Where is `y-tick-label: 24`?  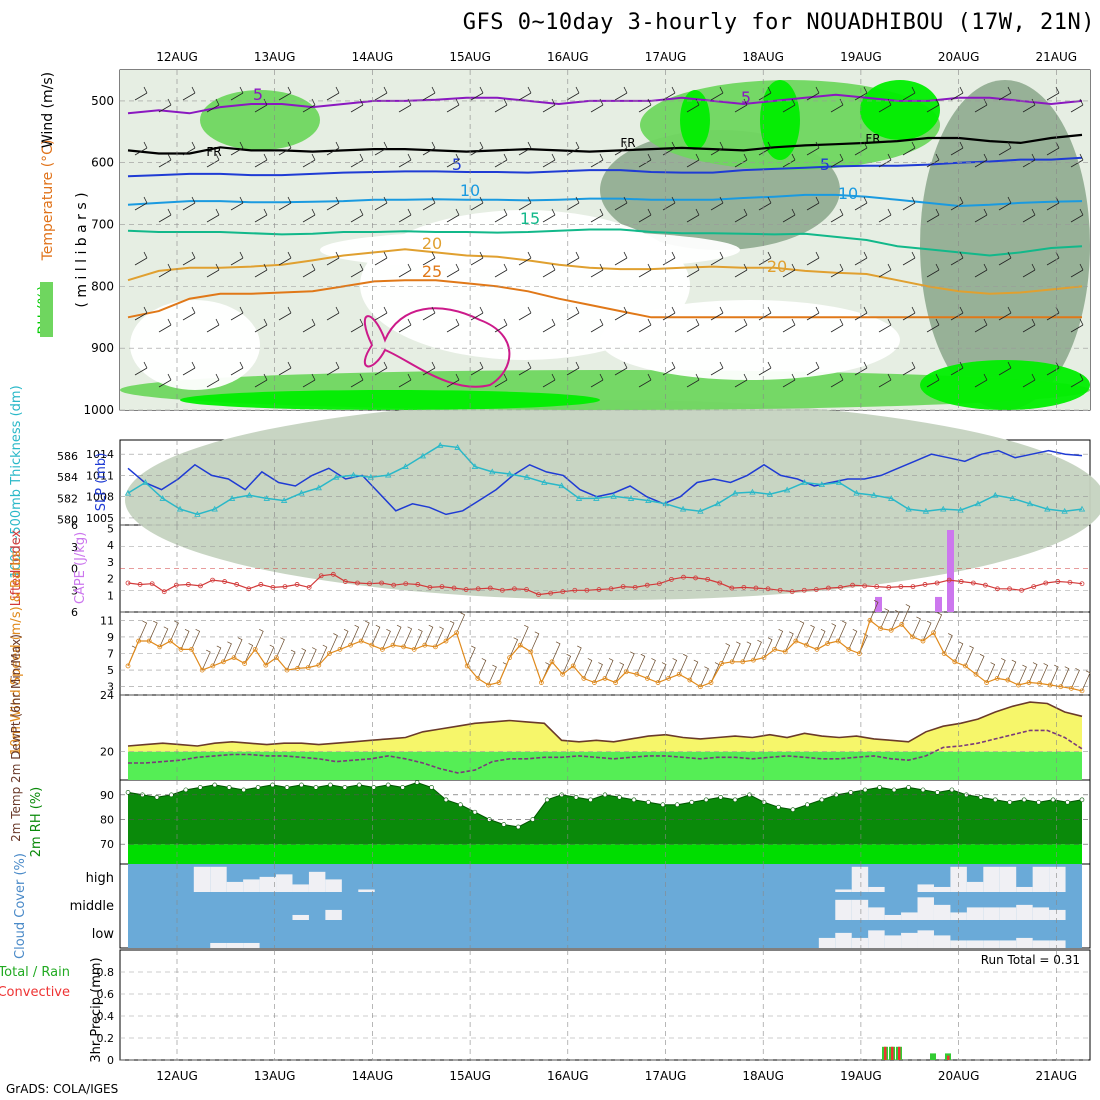 y-tick-label: 24 is located at coordinates (107, 695).